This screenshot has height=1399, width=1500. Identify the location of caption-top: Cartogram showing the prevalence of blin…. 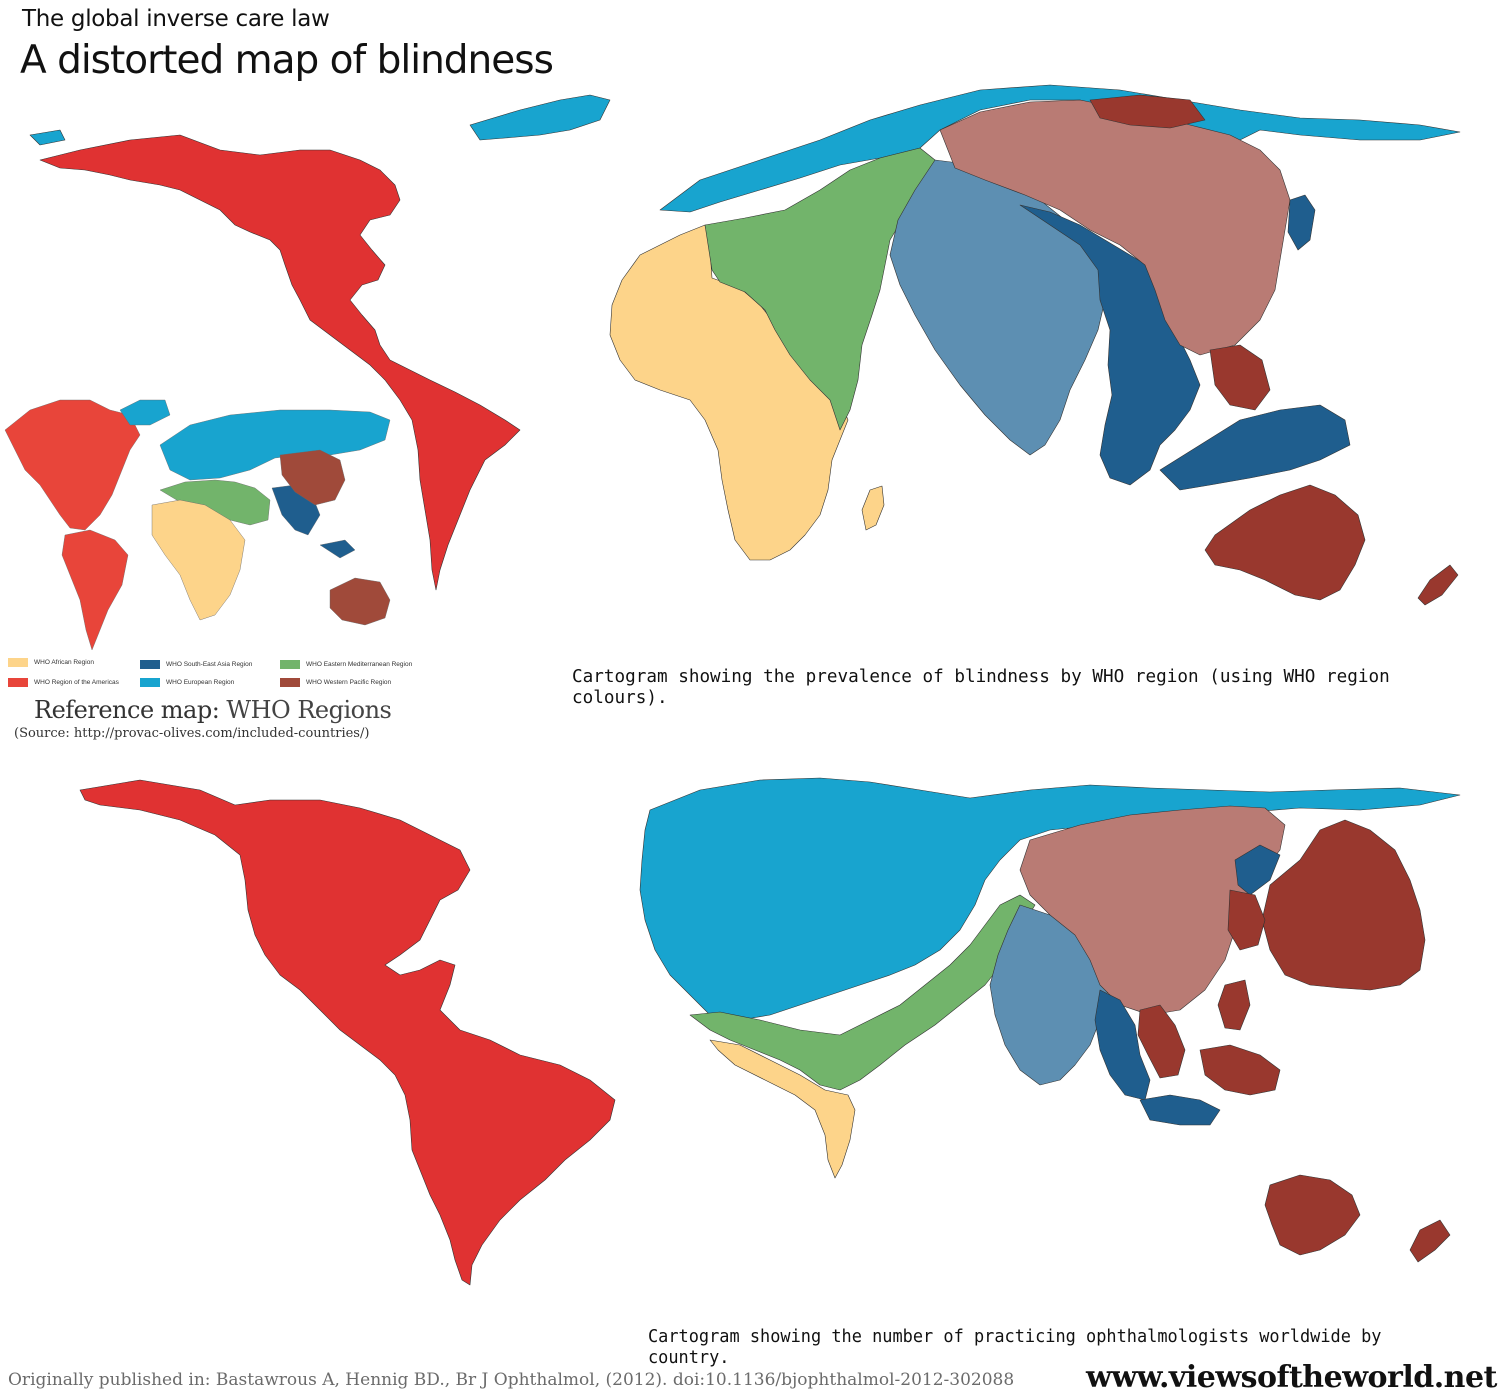
(981, 687).